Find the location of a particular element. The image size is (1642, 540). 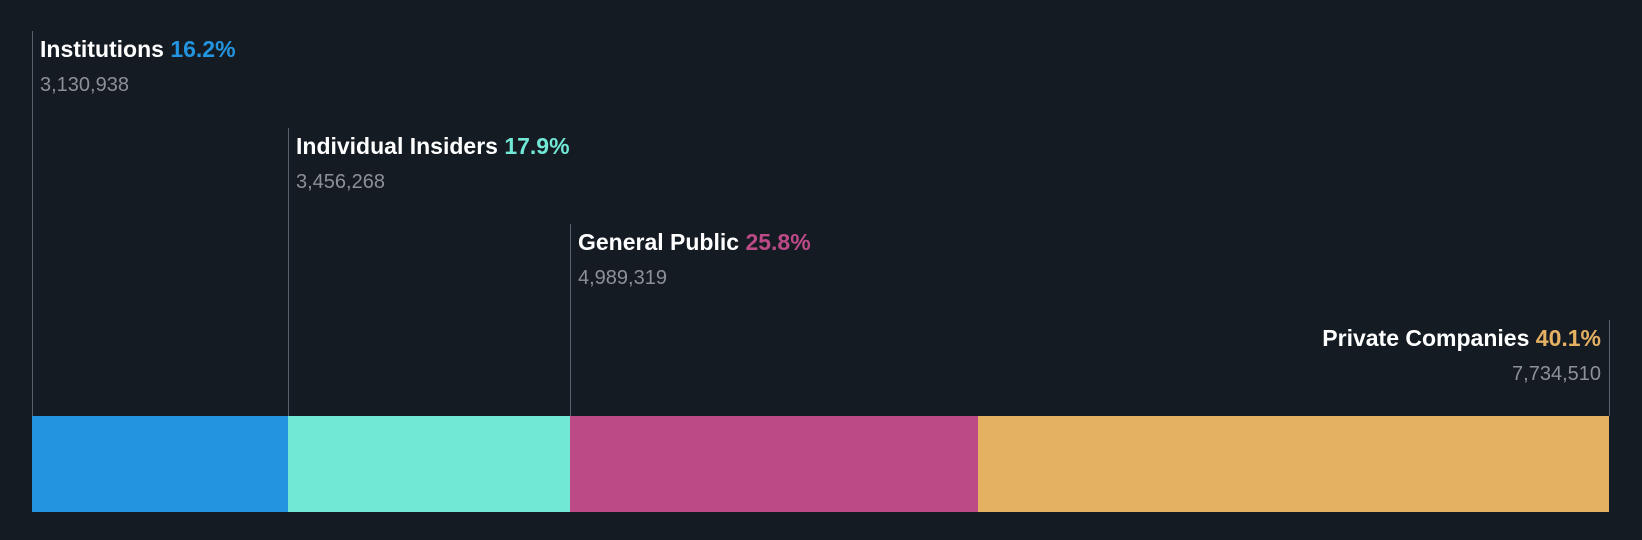

segment-percent: 40.1% is located at coordinates (1568, 338).